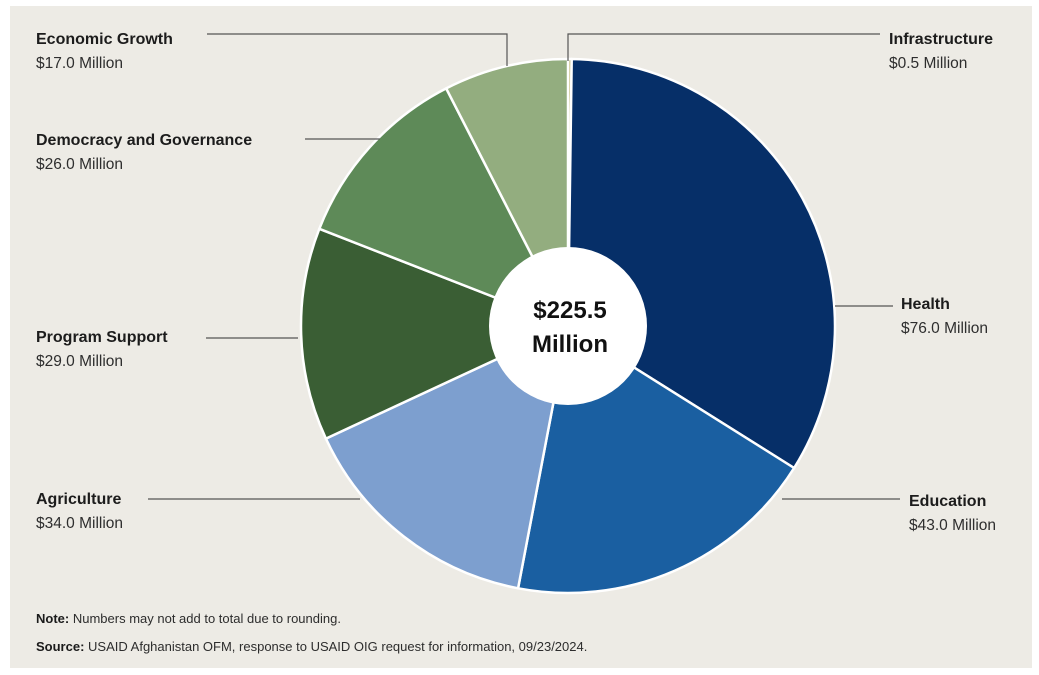  Describe the element at coordinates (104, 39) in the screenshot. I see `slice-label-economic-growth: Economic Growth` at that location.